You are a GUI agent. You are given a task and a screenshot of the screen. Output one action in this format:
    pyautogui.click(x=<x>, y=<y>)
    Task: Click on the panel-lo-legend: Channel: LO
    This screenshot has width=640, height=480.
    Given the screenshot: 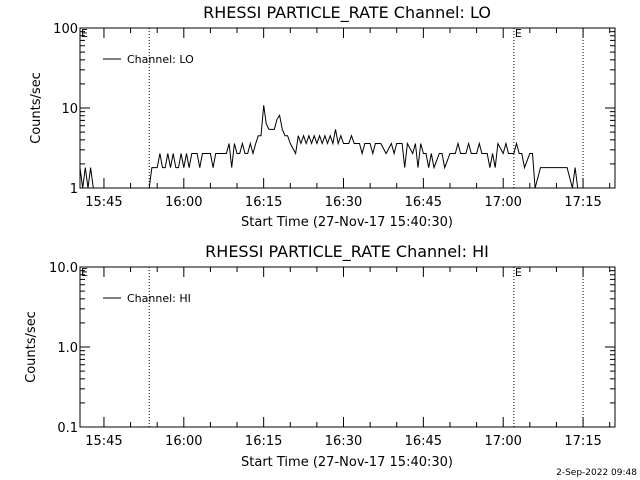 What is the action you would take?
    pyautogui.click(x=148, y=59)
    